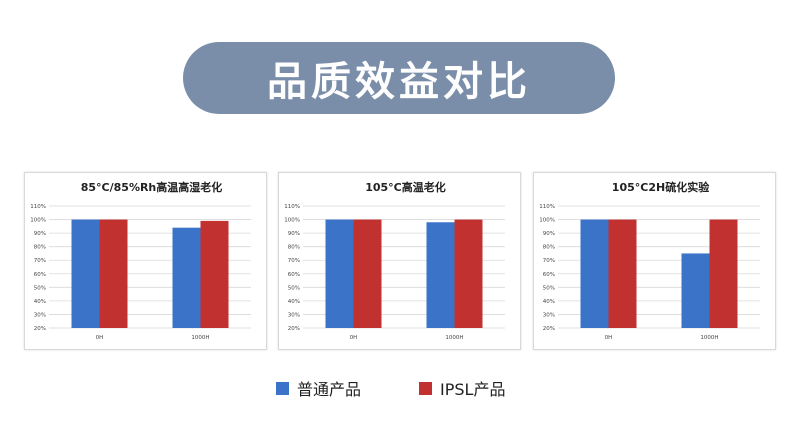  Describe the element at coordinates (661, 187) in the screenshot. I see `chart-title: 105°C2H硫化实验` at that location.